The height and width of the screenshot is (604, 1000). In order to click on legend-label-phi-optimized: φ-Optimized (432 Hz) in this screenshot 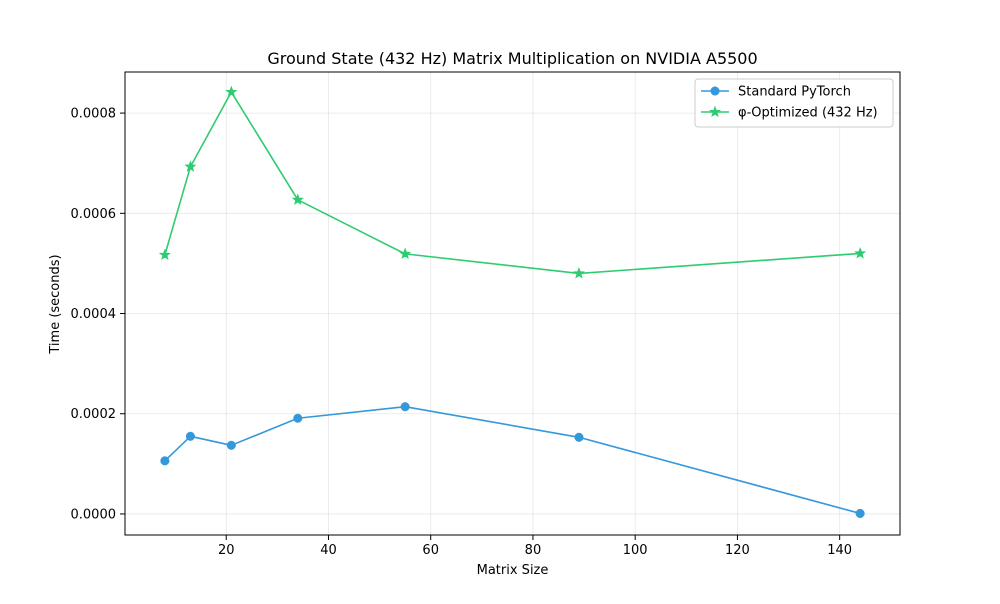, I will do `click(808, 113)`.